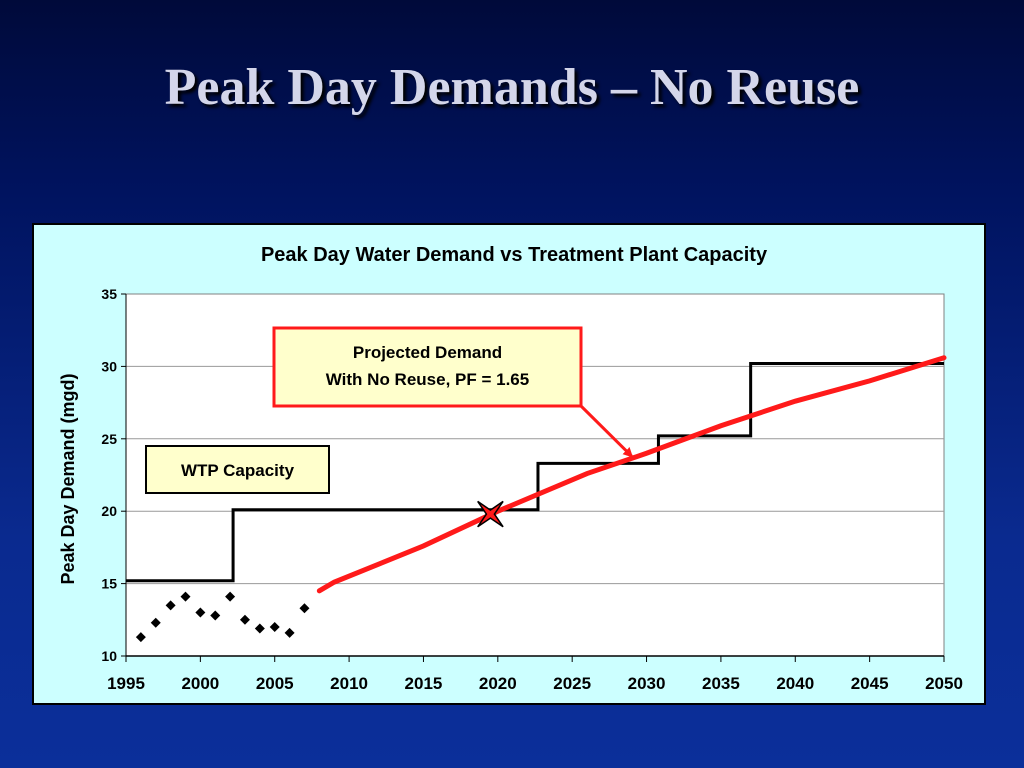 This screenshot has width=1024, height=768. I want to click on y-tick-label: 25, so click(109, 439).